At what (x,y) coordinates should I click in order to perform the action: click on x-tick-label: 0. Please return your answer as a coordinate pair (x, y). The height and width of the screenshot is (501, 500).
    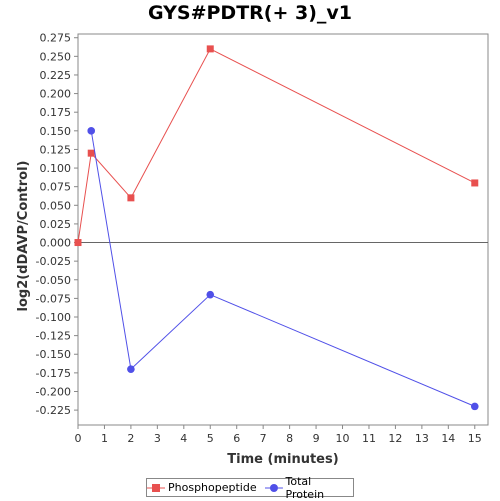
    Looking at the image, I should click on (78, 438).